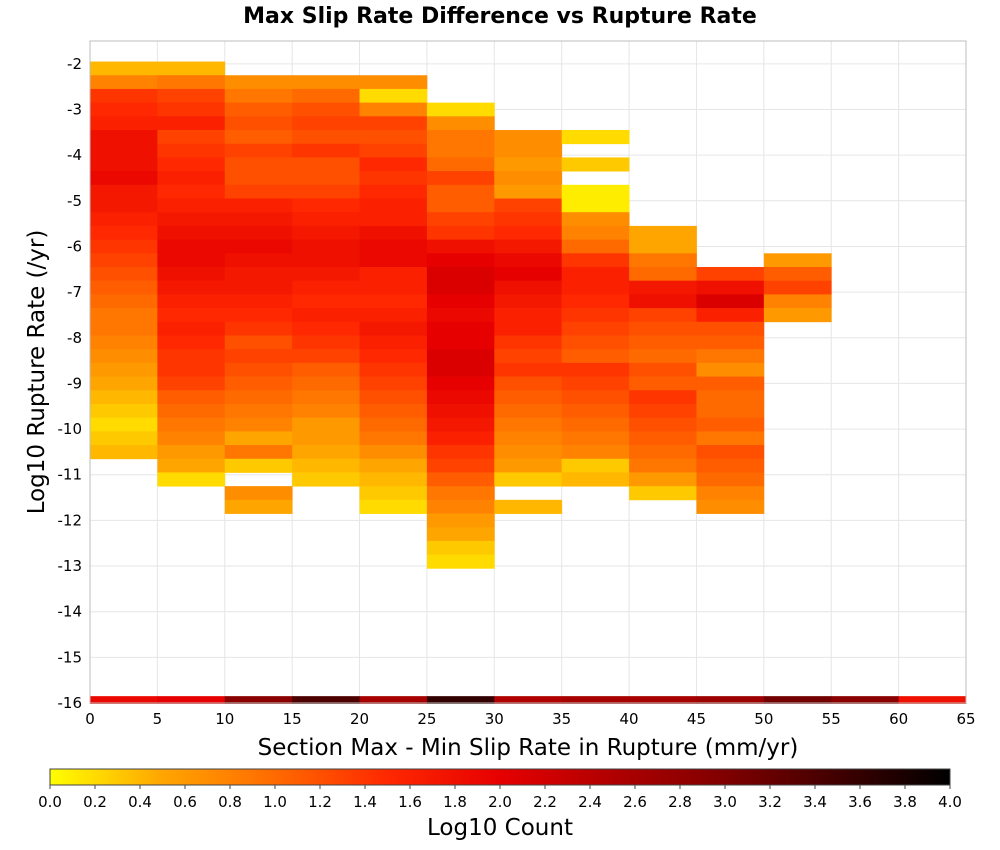 This screenshot has height=850, width=1000. Describe the element at coordinates (696, 719) in the screenshot. I see `x-tick-label: 45` at that location.